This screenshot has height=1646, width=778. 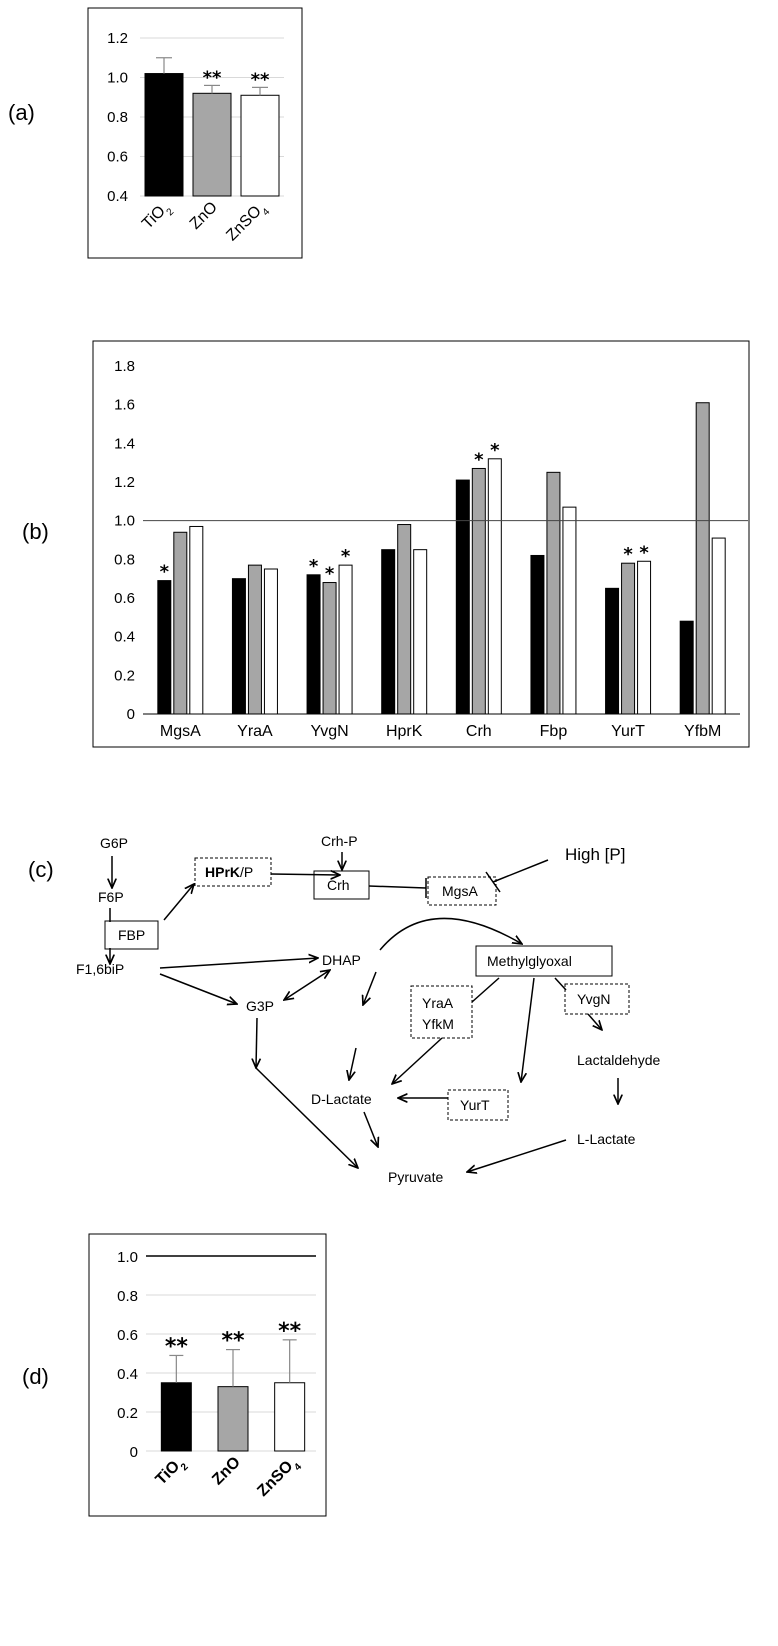 What do you see at coordinates (460, 891) in the screenshot?
I see `node-mgsa: MgsA` at bounding box center [460, 891].